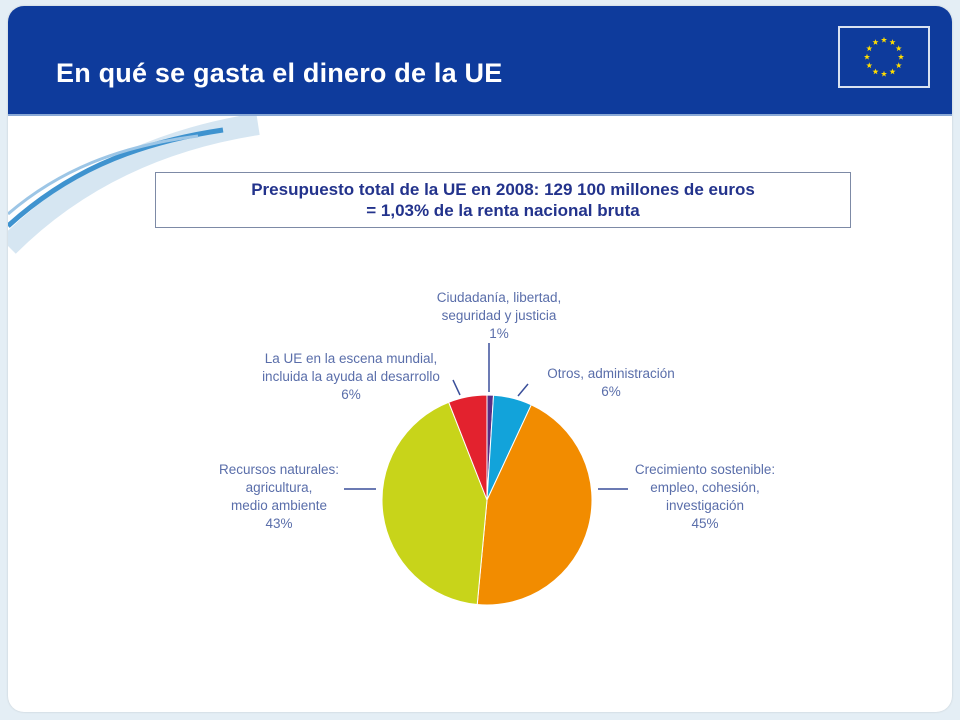 This screenshot has height=720, width=960. Describe the element at coordinates (499, 333) in the screenshot. I see `slice-label-line: 1%` at that location.